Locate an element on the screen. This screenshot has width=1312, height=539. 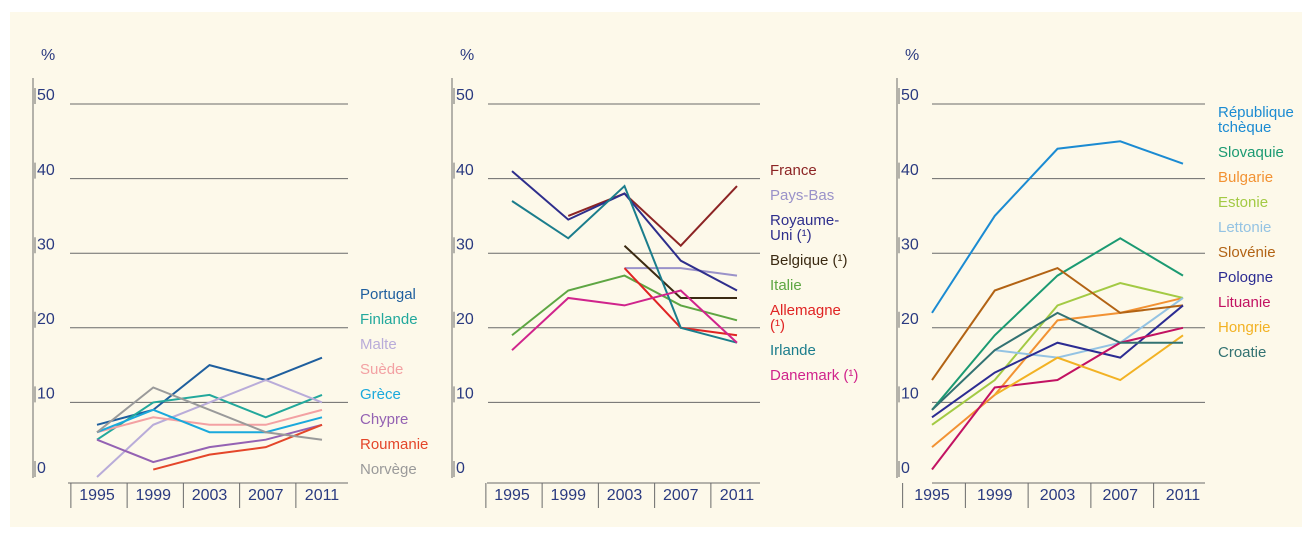
legend-entry: Danemark (¹) is located at coordinates (814, 375).